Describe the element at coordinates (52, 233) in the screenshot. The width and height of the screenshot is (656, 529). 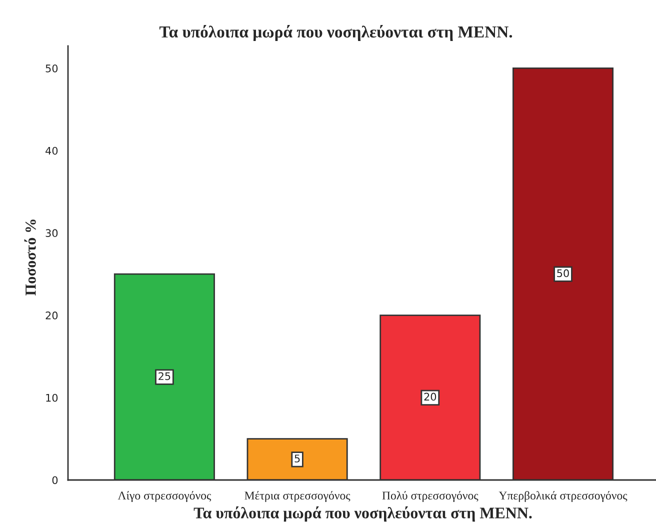
I see `y-tick-label: 30` at that location.